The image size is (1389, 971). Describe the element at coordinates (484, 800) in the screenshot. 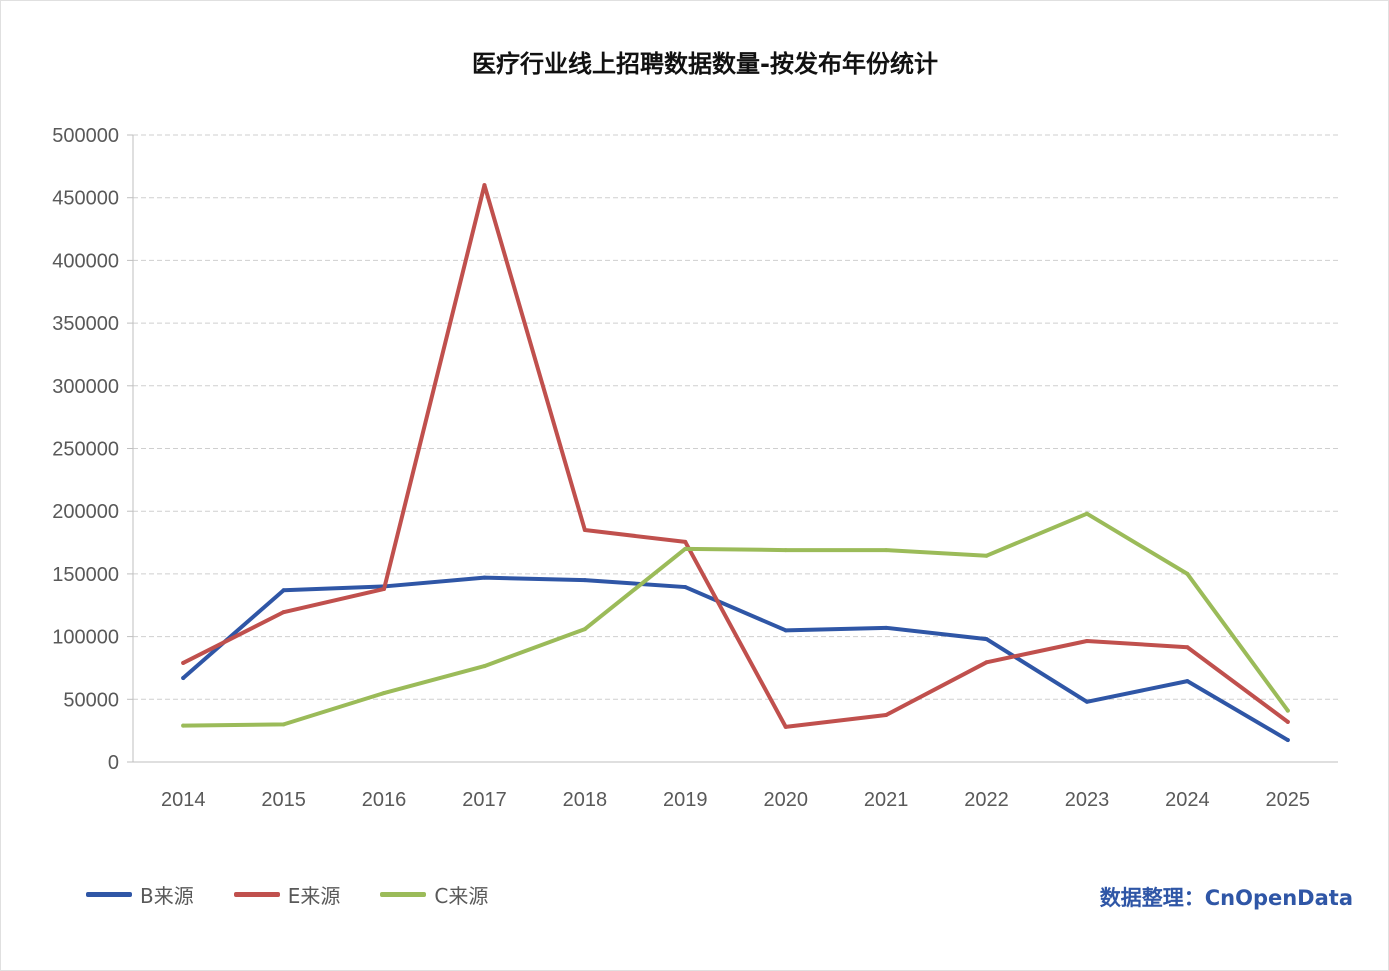

I see `x-tick-label: 2017` at that location.